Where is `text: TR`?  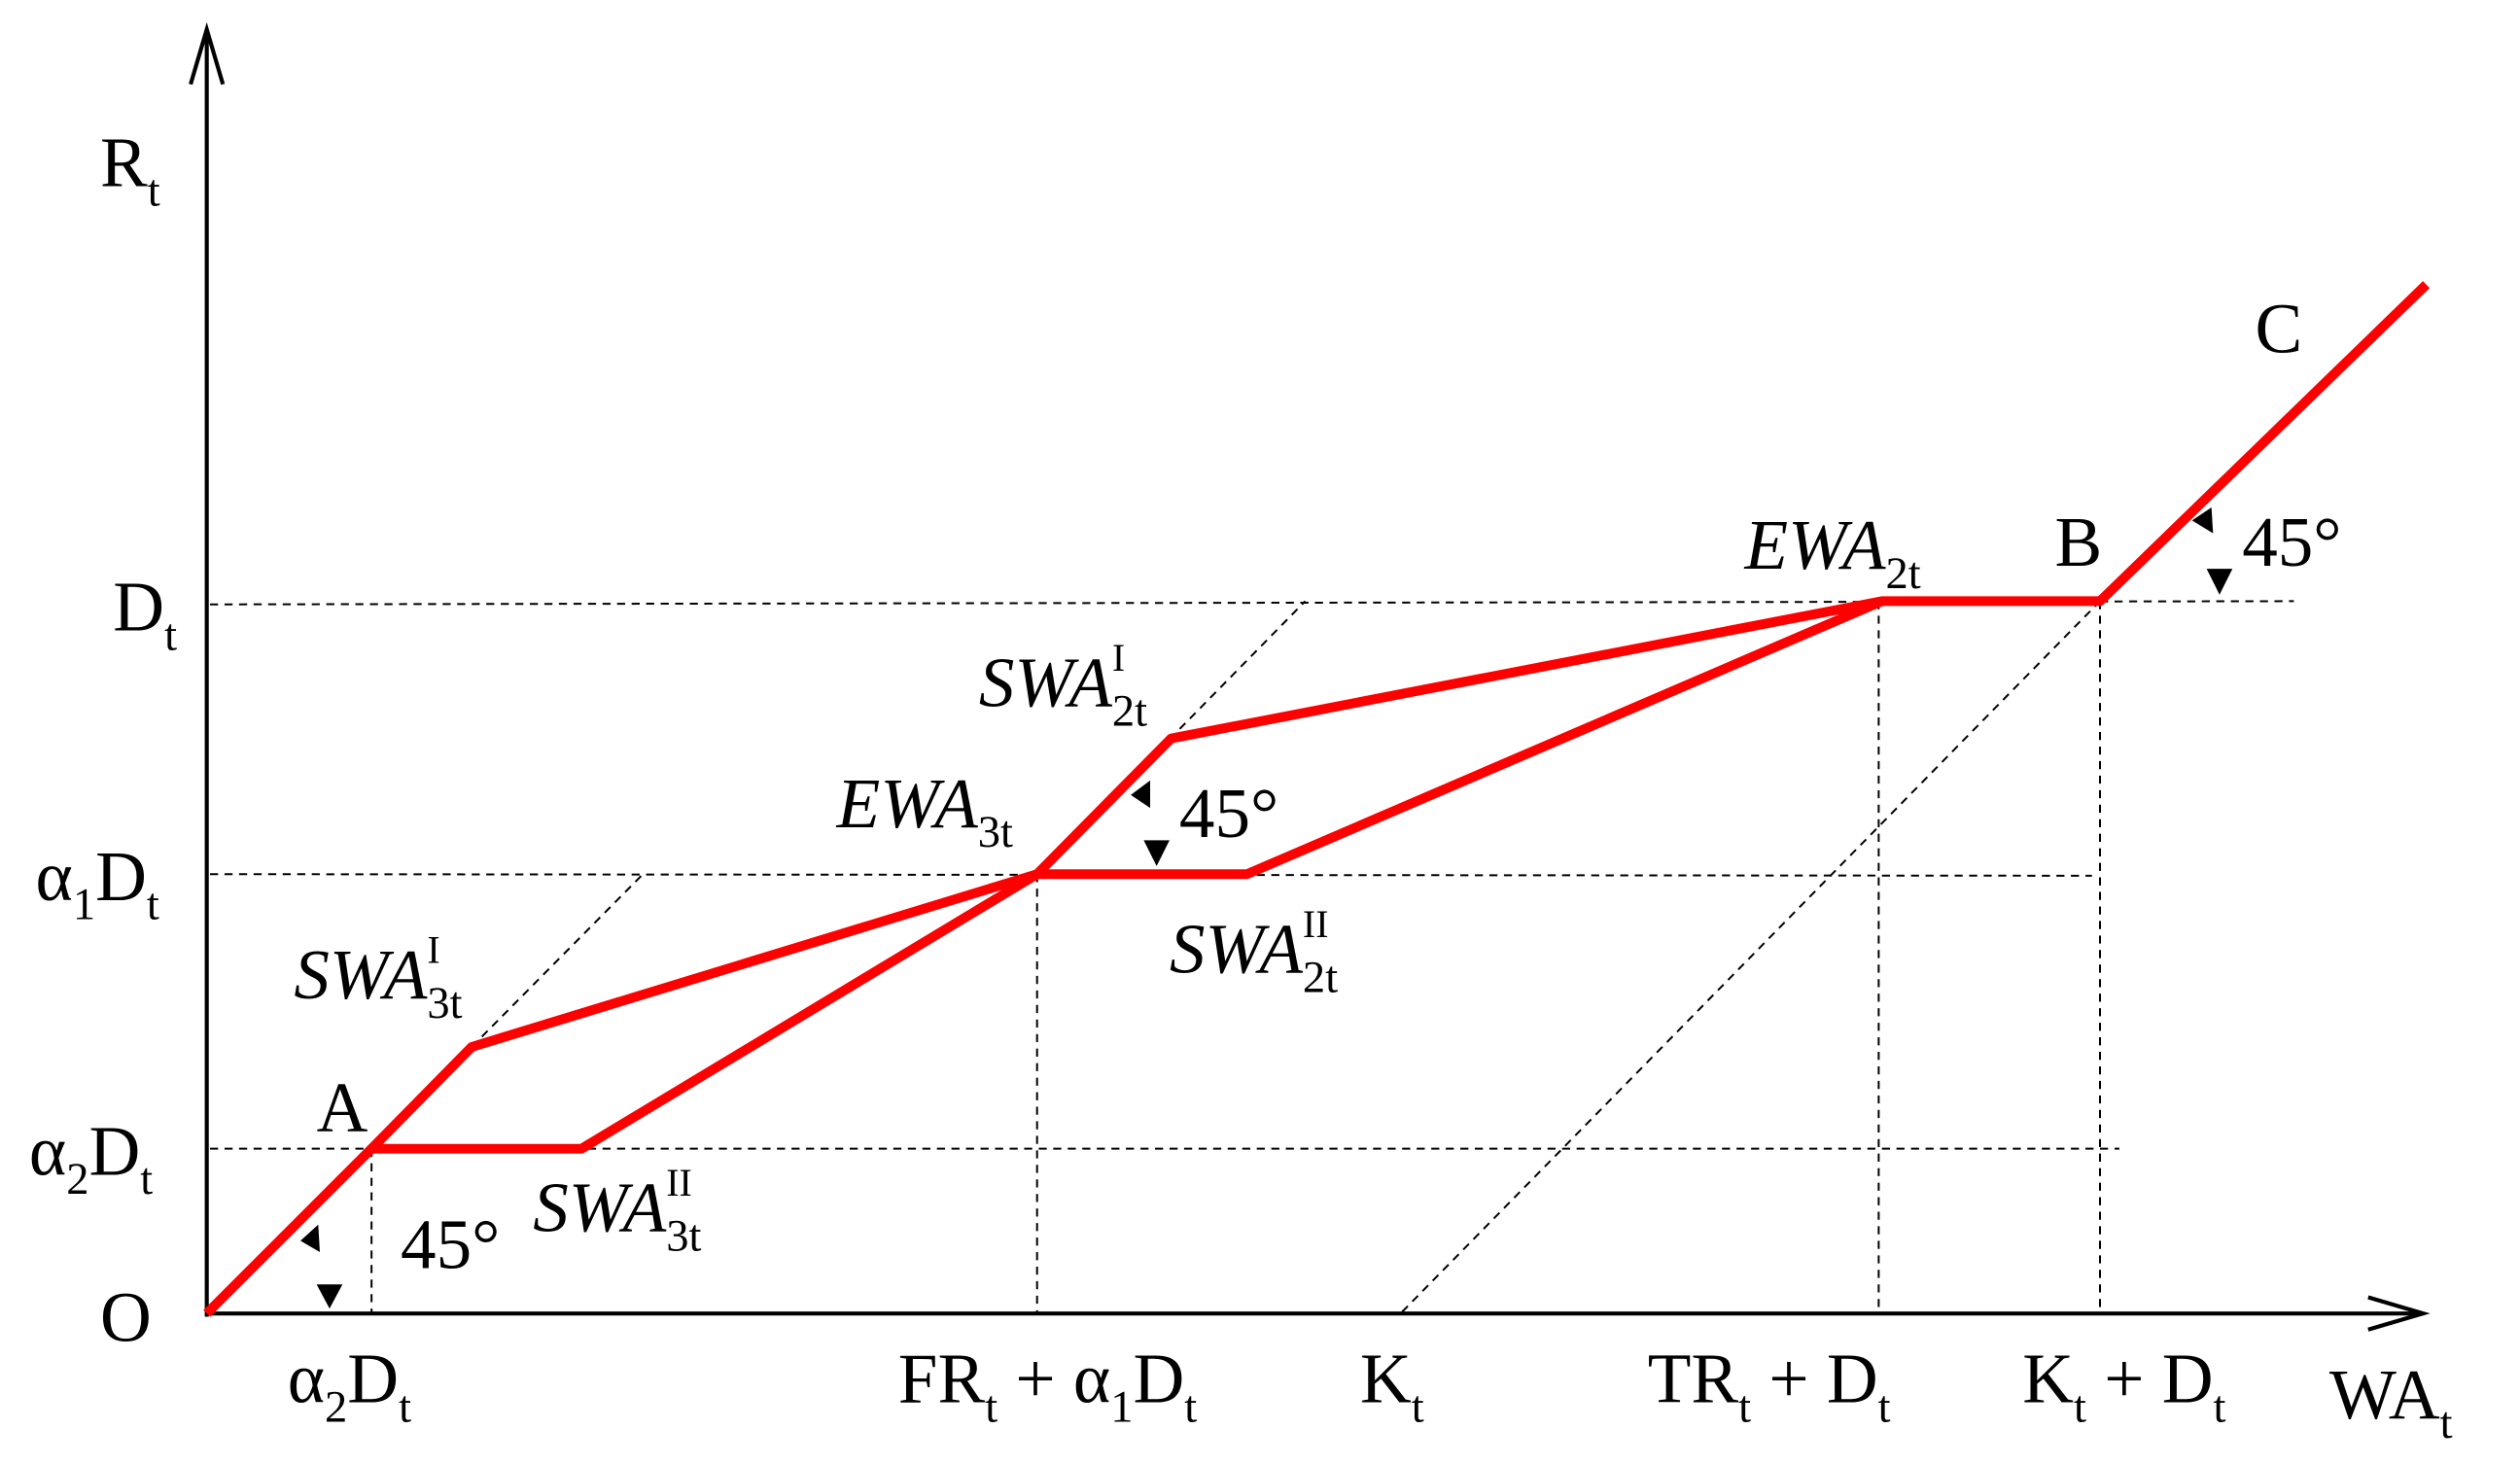 text: TR is located at coordinates (1693, 1379).